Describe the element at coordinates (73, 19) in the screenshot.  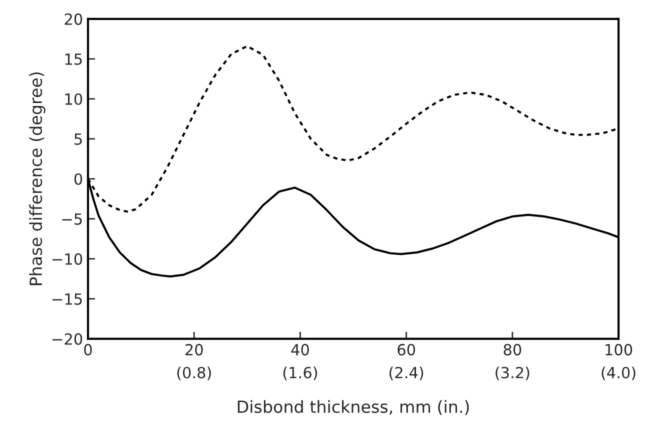
I see `y-tick-label: 20` at that location.